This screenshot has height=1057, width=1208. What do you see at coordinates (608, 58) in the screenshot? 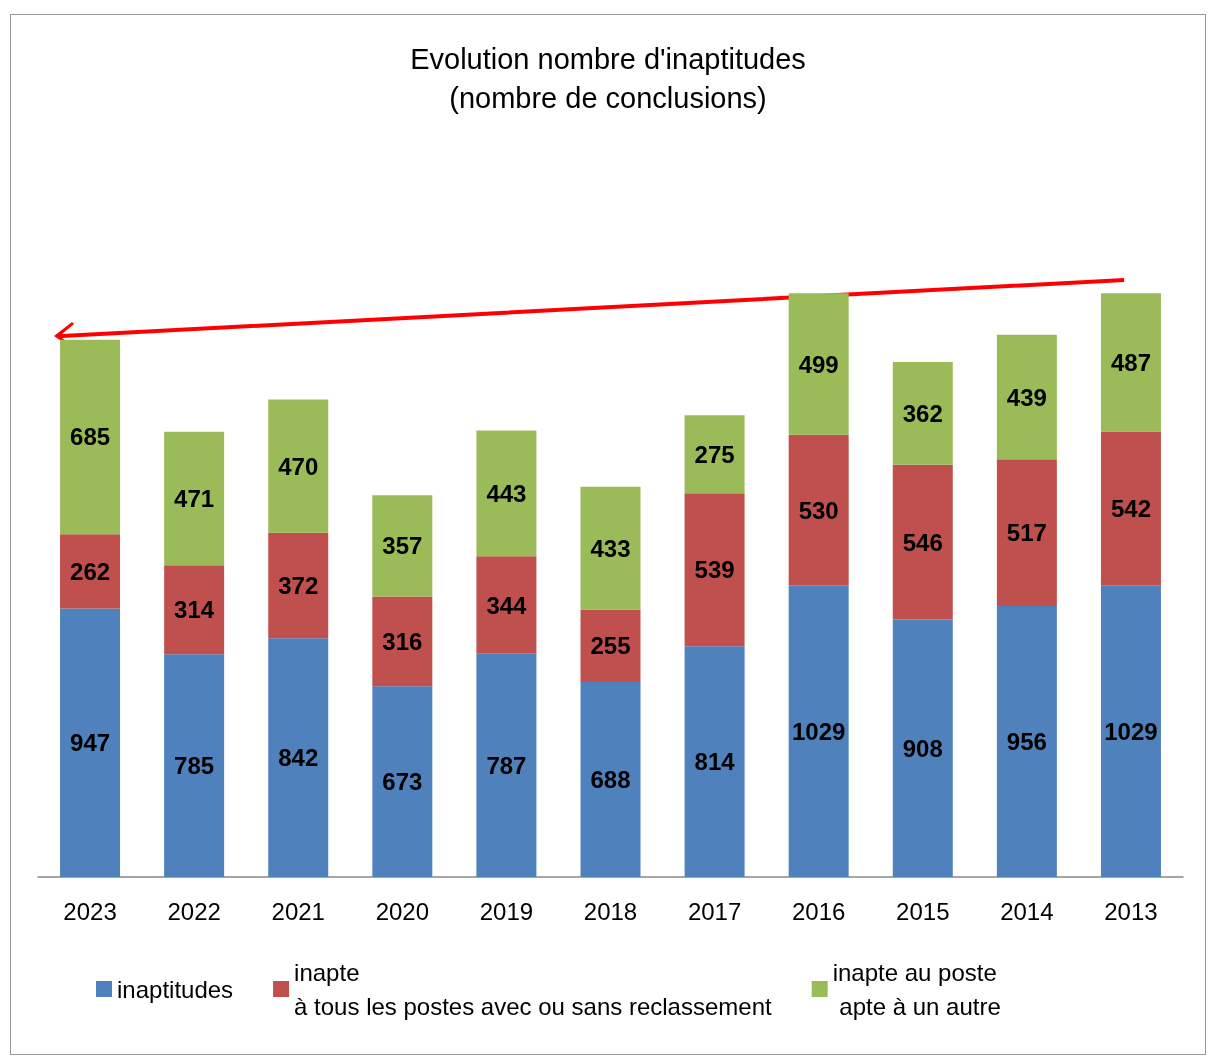
I see `chart-title: Evolution nombre d'inaptitudes` at bounding box center [608, 58].